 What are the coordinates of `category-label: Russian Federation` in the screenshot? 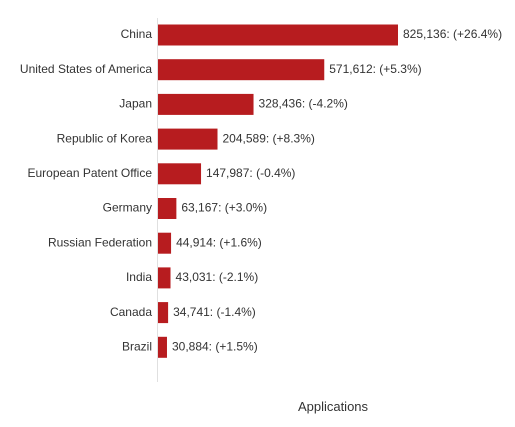 It's located at (100, 242).